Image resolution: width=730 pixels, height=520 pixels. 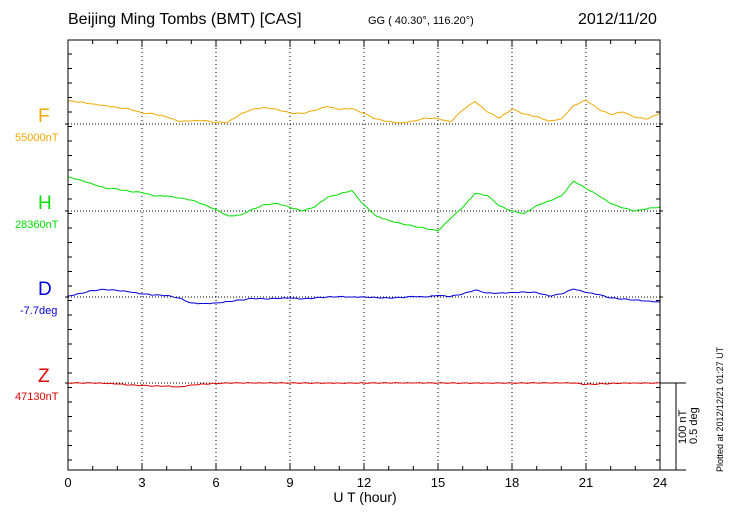 I want to click on series-baseline-D: -7.7deg, so click(x=39, y=311).